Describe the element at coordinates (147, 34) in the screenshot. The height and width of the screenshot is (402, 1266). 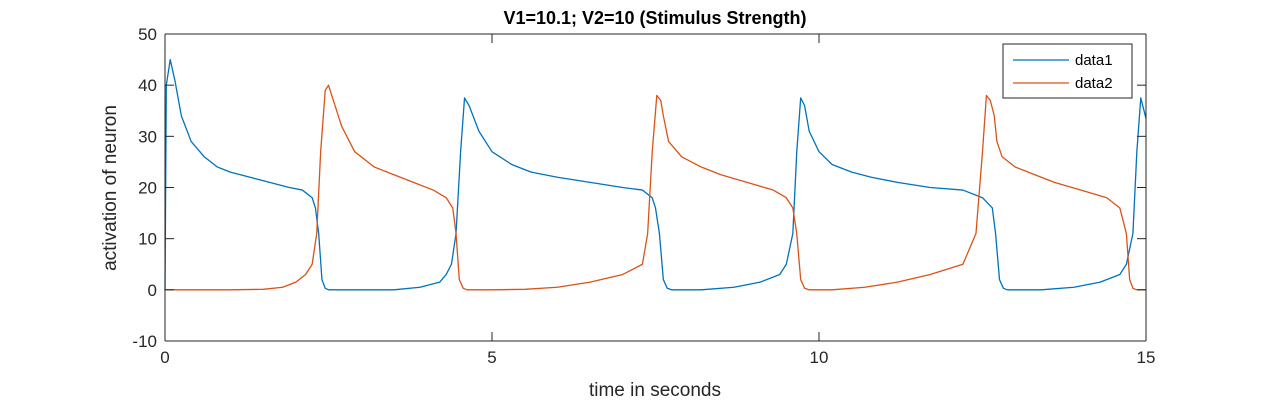
I see `y-tick-label: 50` at that location.